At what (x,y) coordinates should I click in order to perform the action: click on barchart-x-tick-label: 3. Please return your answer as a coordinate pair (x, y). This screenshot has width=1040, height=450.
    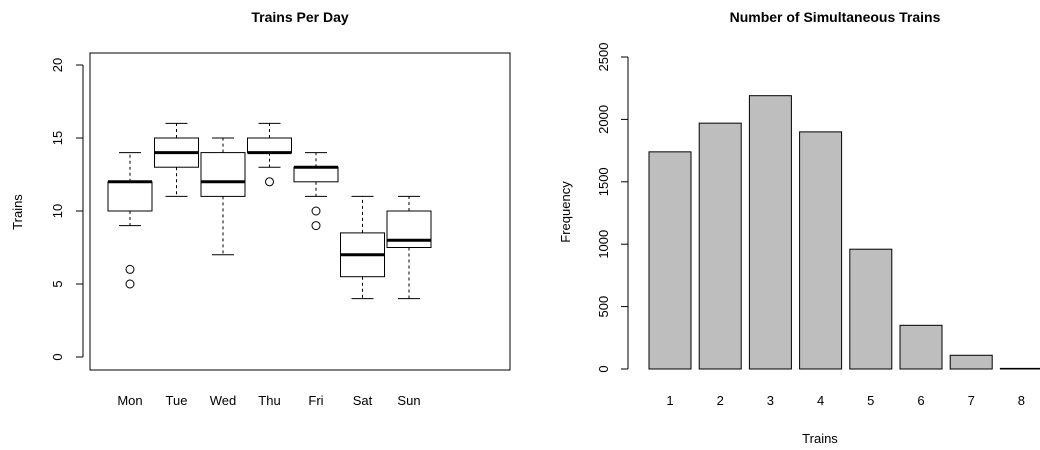
    Looking at the image, I should click on (770, 400).